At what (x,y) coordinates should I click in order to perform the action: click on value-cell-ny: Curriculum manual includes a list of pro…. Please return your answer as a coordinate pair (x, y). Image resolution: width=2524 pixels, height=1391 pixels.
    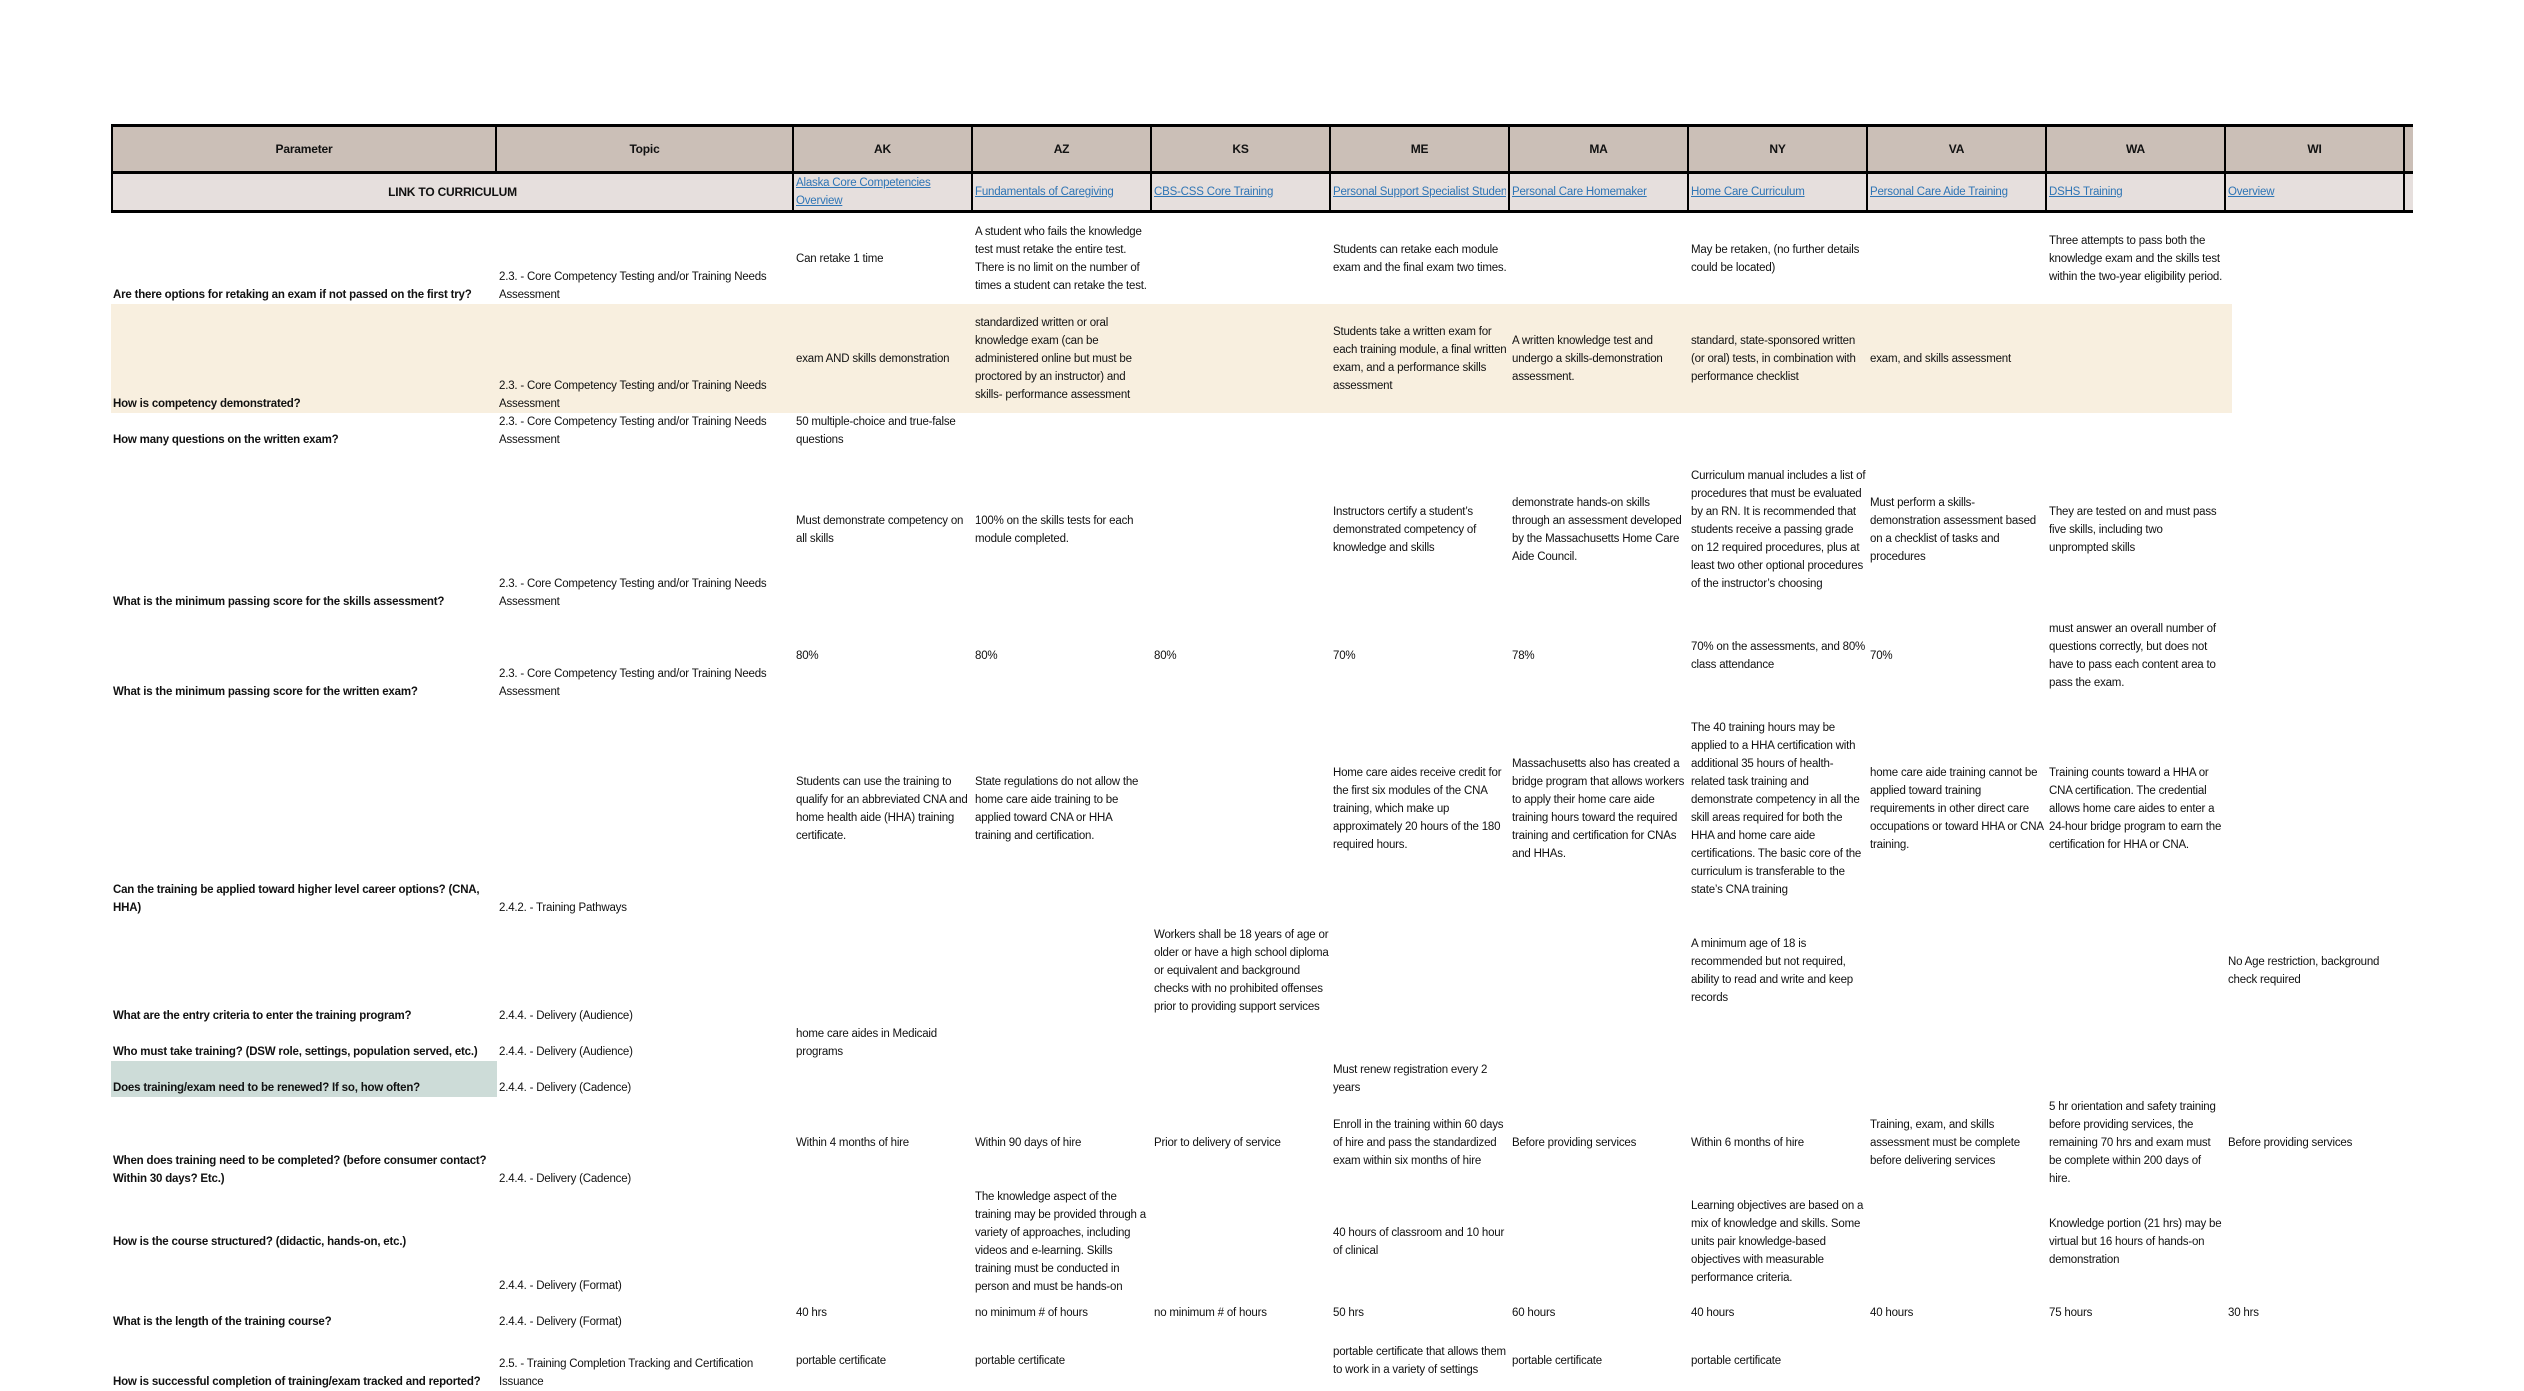
    Looking at the image, I should click on (1778, 530).